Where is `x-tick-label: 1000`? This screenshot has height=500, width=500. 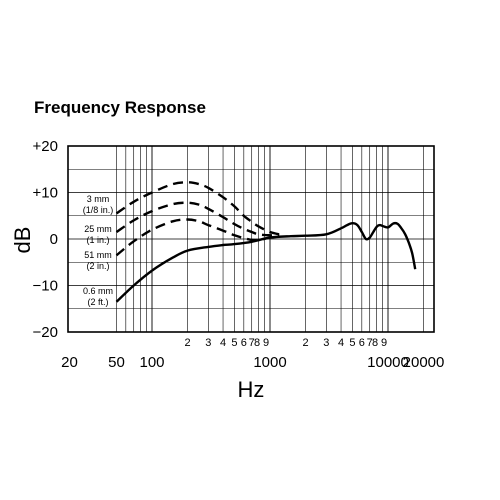
x-tick-label: 1000 is located at coordinates (269, 362).